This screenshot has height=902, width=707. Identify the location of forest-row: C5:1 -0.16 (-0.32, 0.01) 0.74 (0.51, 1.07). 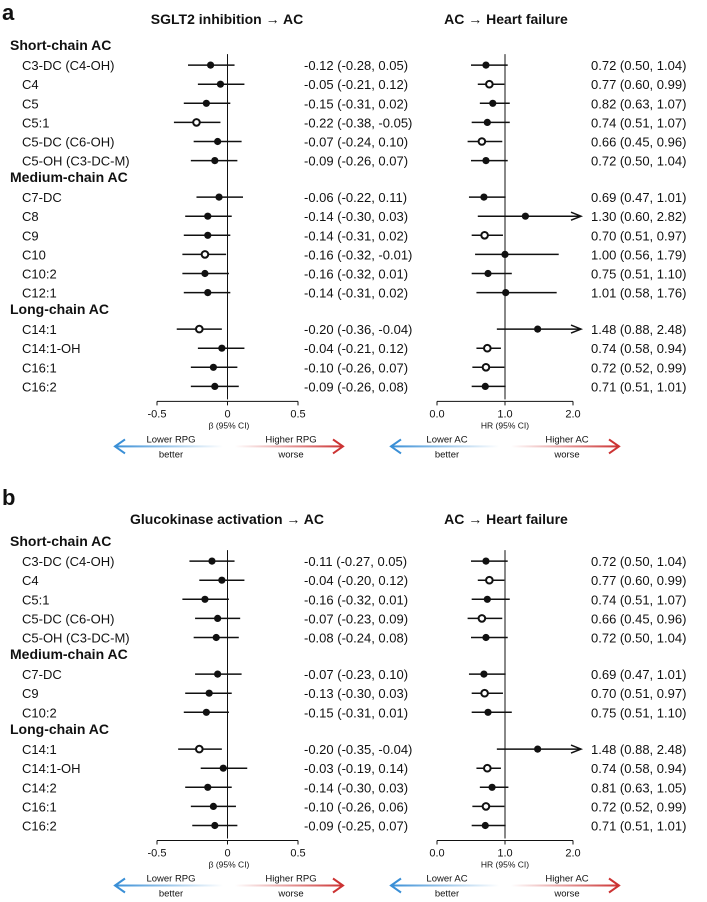
(354, 599).